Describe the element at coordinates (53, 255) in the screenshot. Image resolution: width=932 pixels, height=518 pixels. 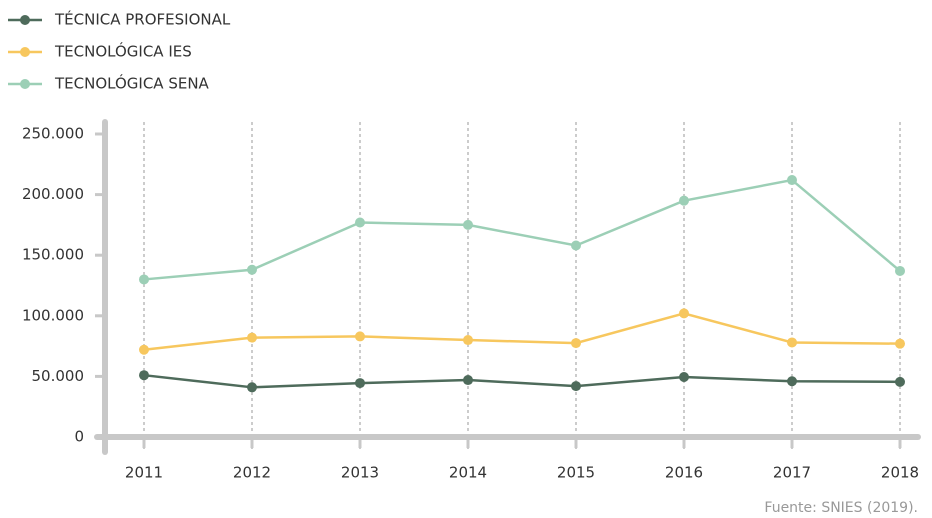
I see `y-tick-label: 150.000` at that location.